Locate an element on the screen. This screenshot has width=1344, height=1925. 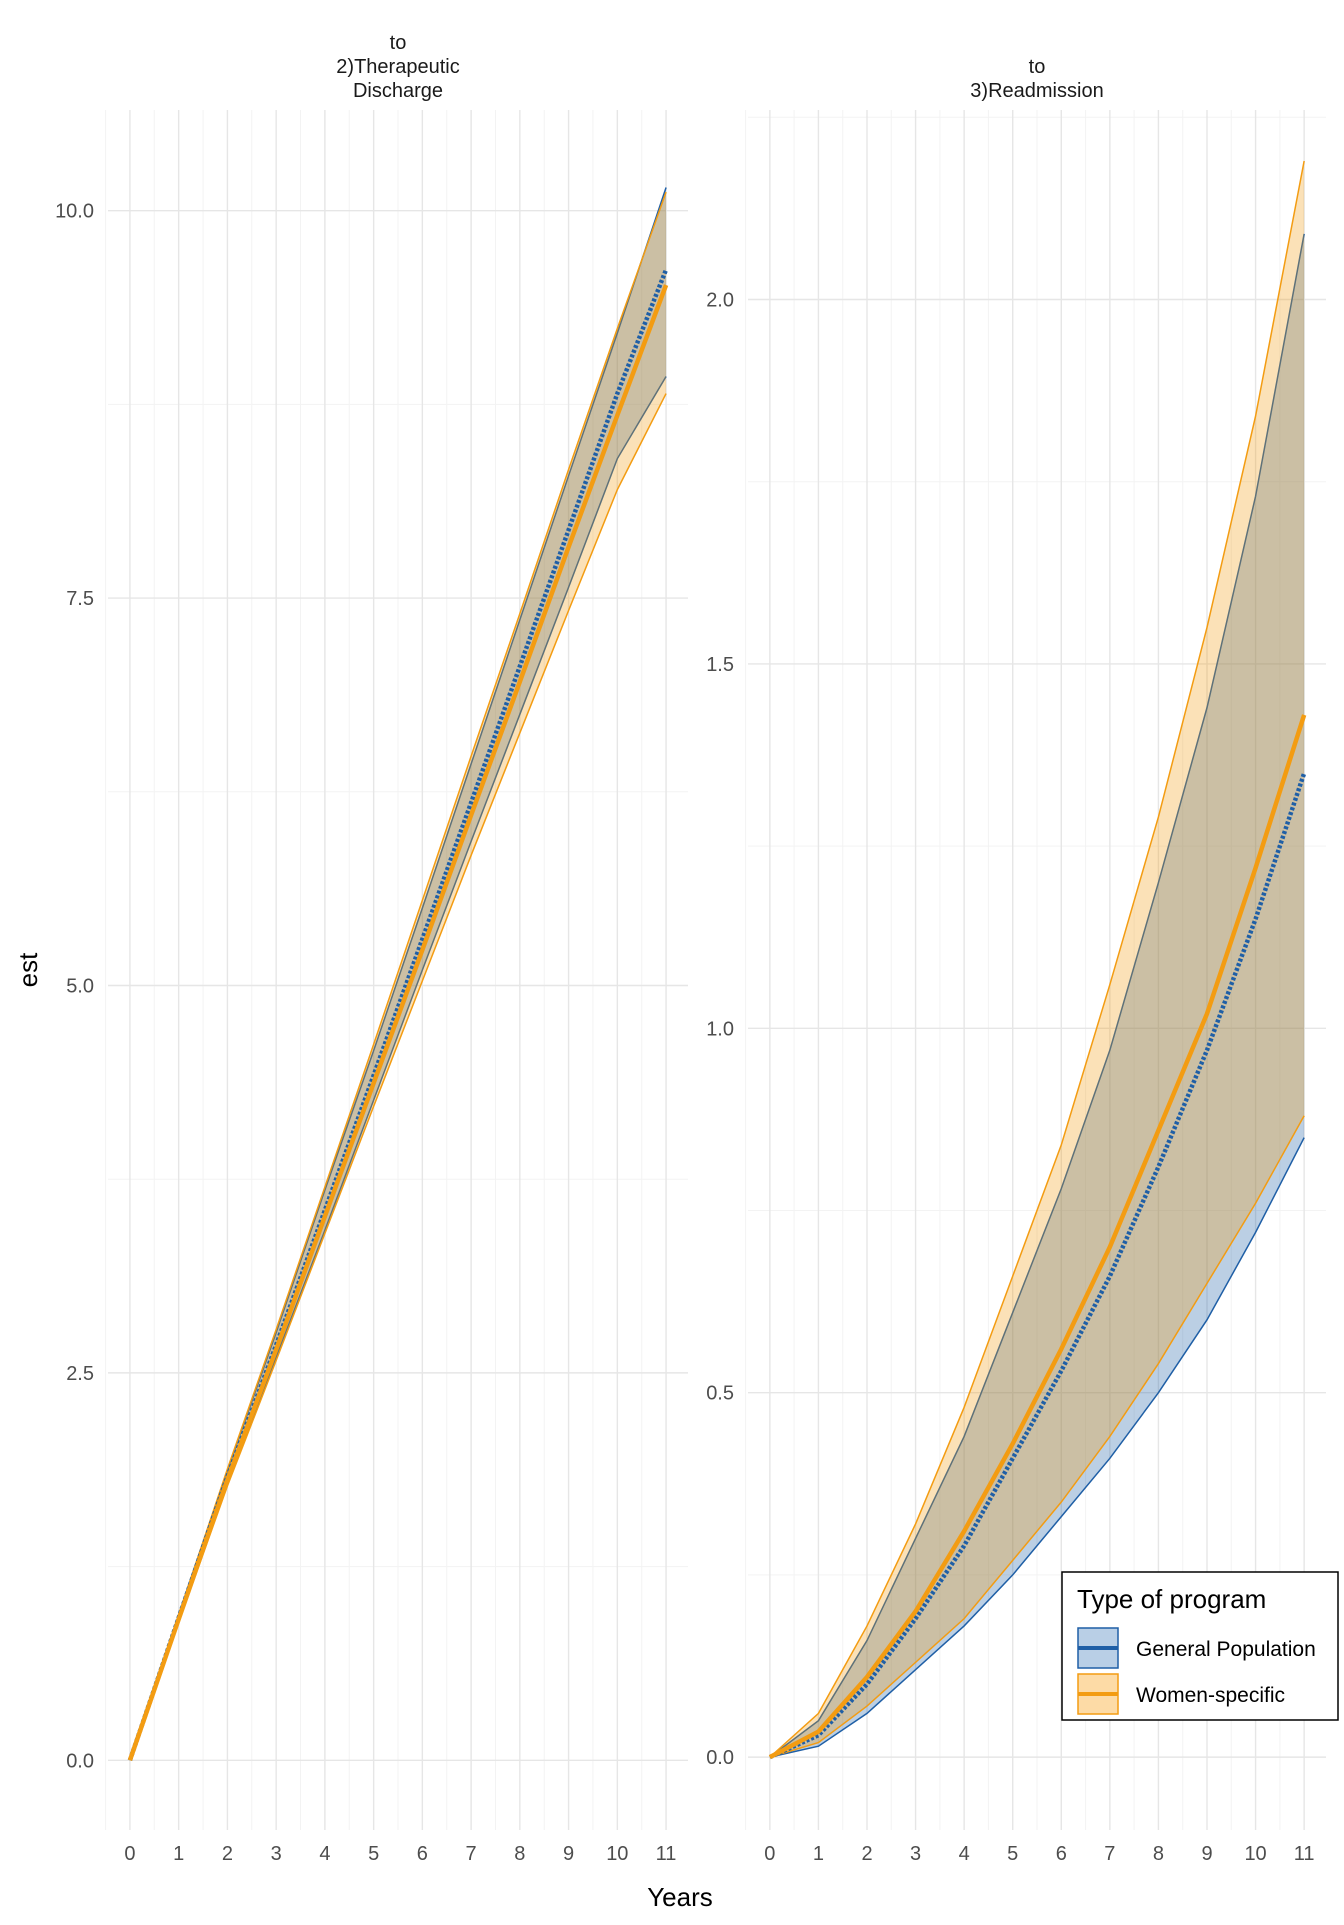
x-axis-title: Years is located at coordinates (680, 1897).